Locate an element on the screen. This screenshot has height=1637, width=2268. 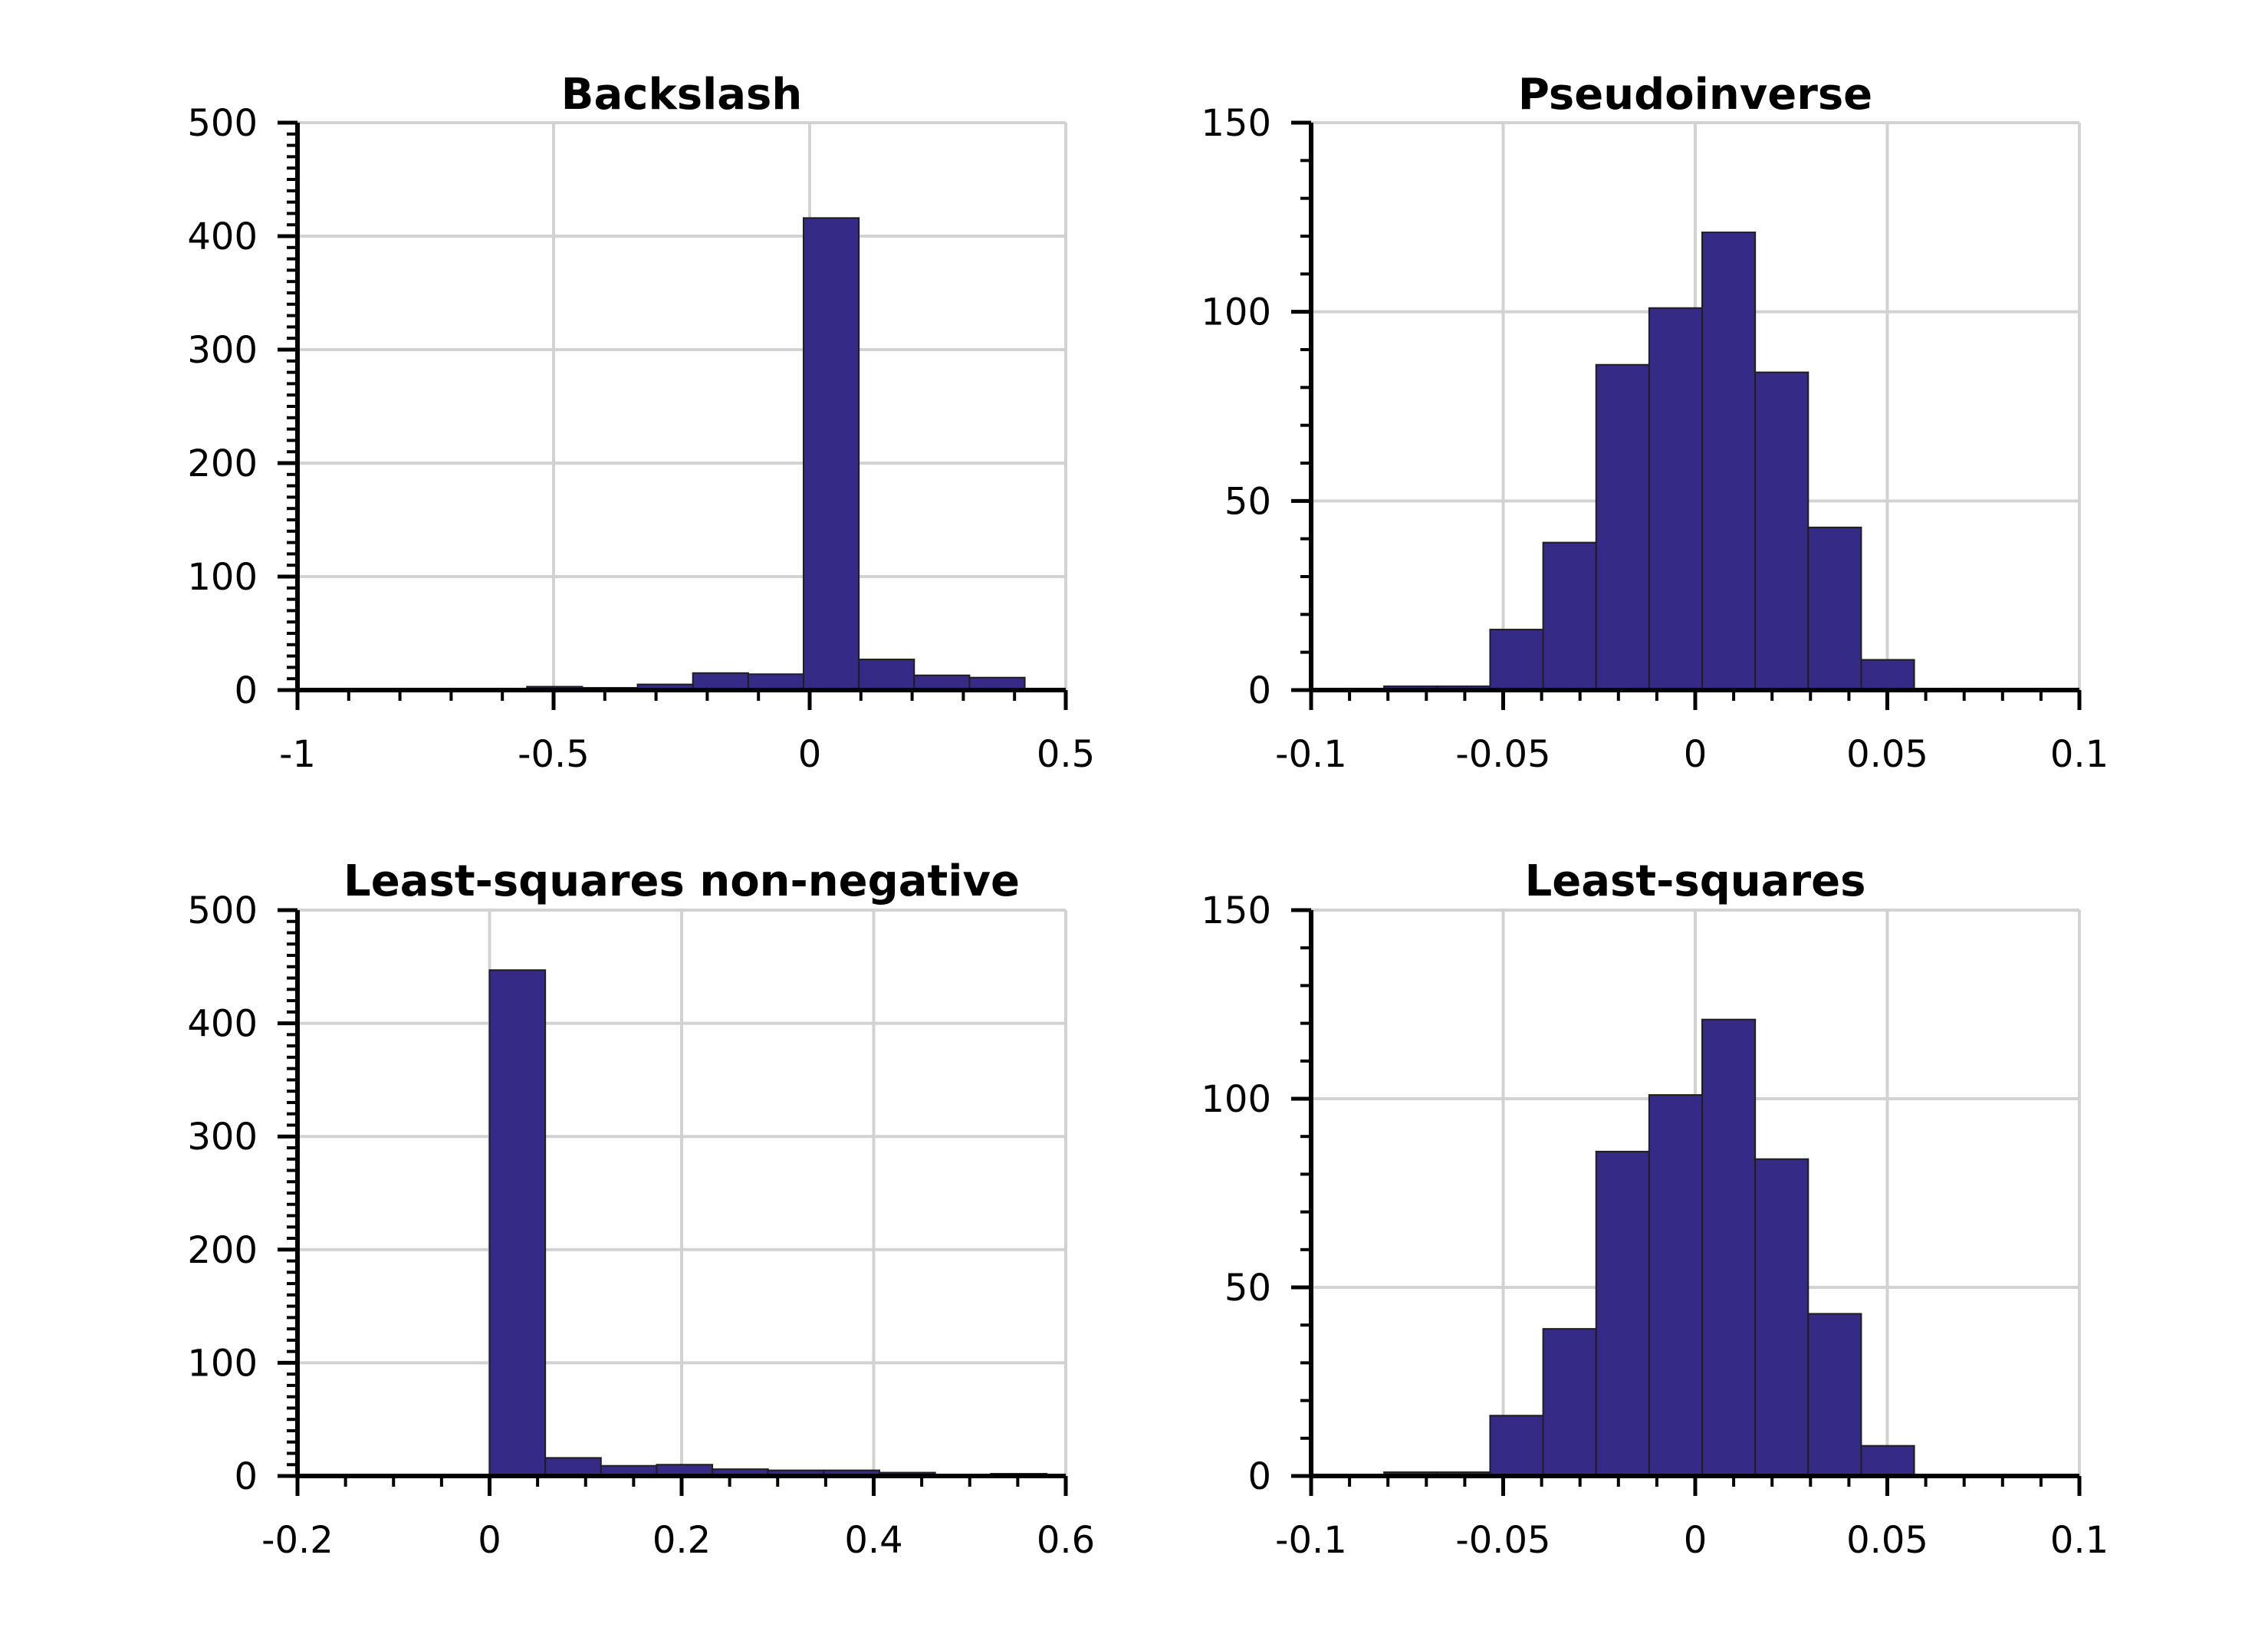
x-tick-label: 0.2 is located at coordinates (681, 1540).